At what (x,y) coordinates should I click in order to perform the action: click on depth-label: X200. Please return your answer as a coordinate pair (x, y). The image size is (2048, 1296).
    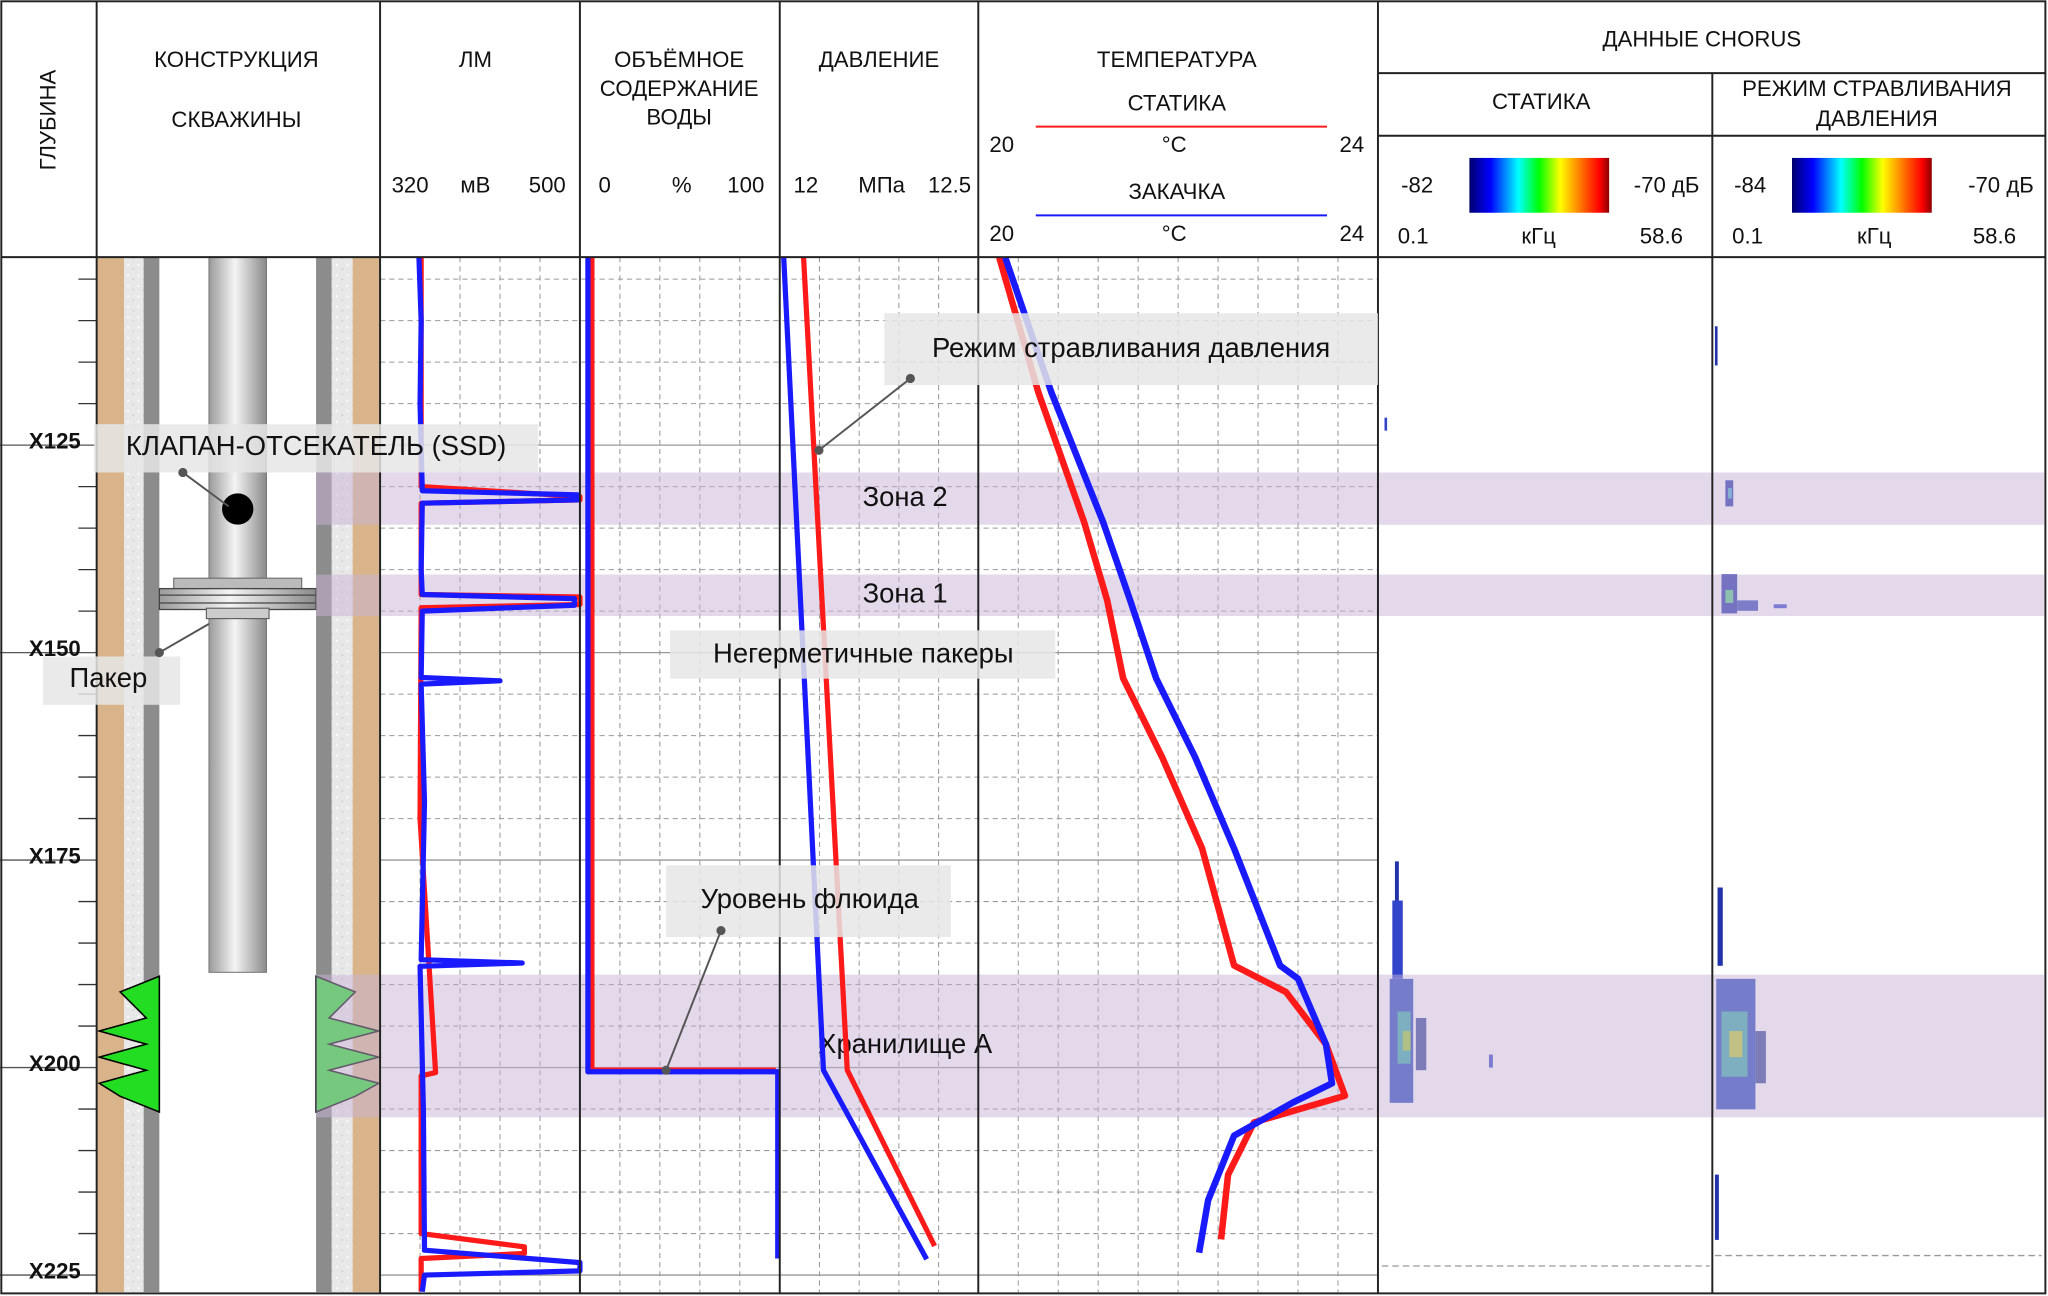
    Looking at the image, I should click on (55, 1063).